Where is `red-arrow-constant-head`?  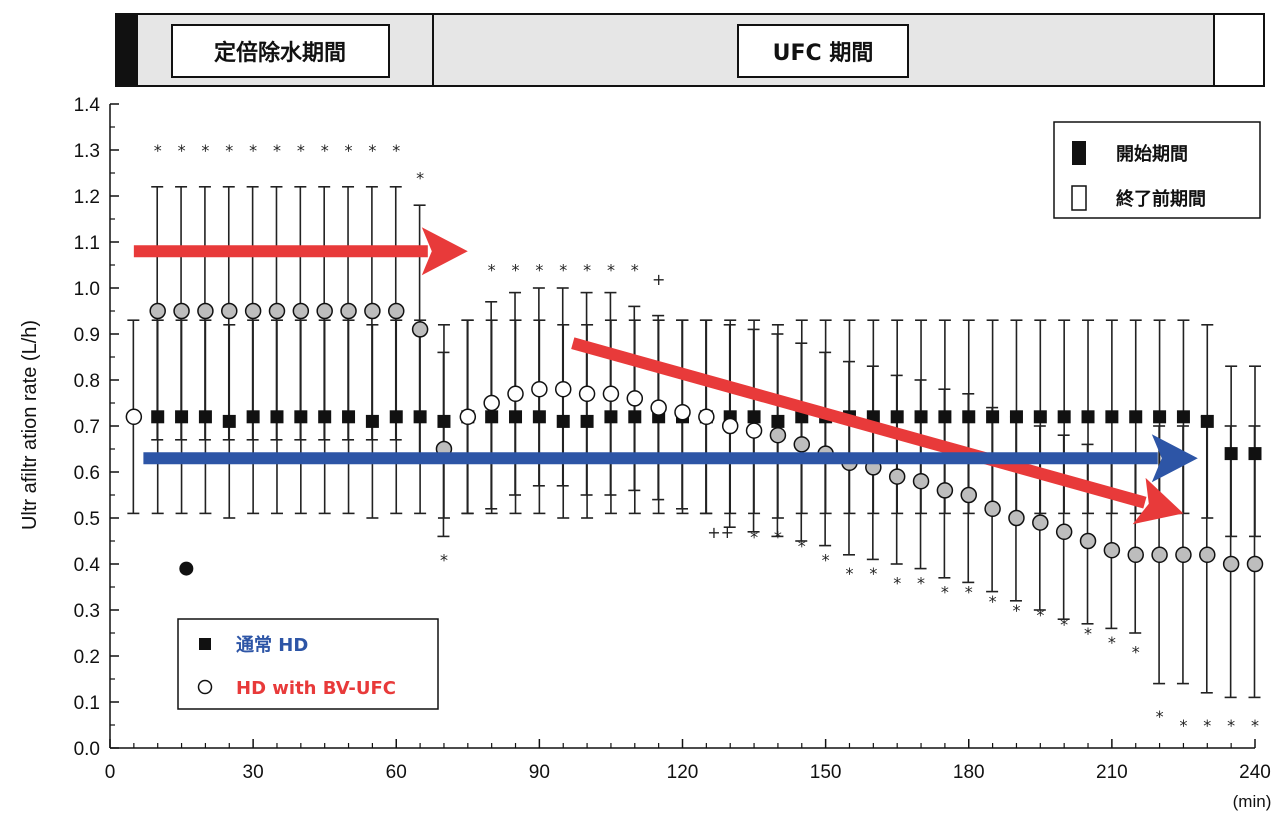
red-arrow-constant-head is located at coordinates (444, 251).